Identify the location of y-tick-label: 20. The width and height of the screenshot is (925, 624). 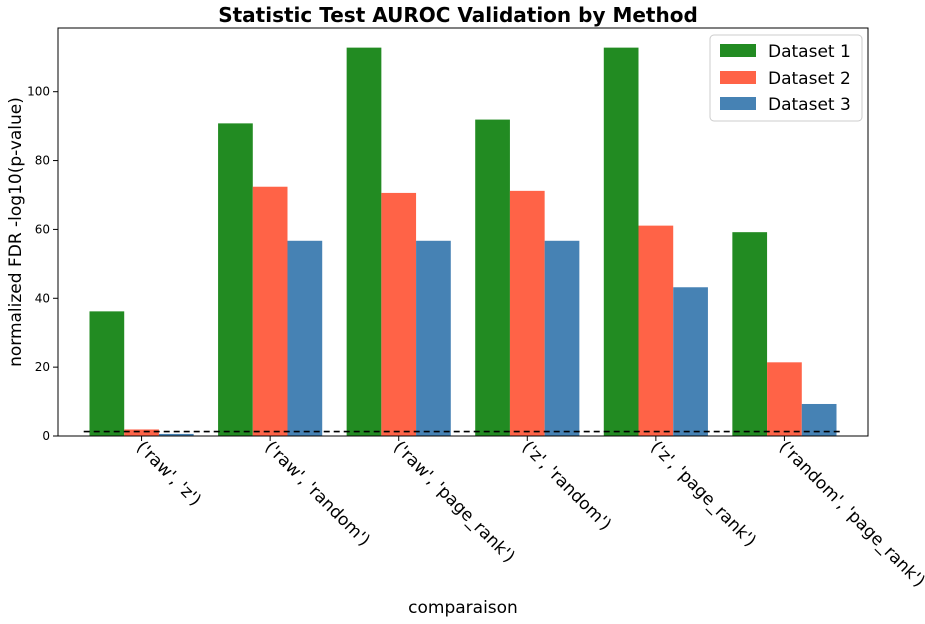
(42, 367).